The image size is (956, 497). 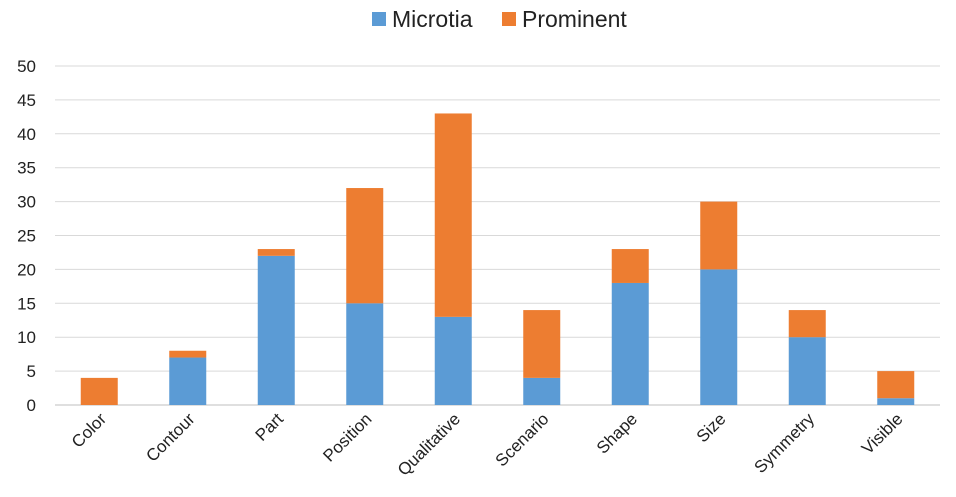 I want to click on bar-prominent-qualitative, so click(x=453, y=215).